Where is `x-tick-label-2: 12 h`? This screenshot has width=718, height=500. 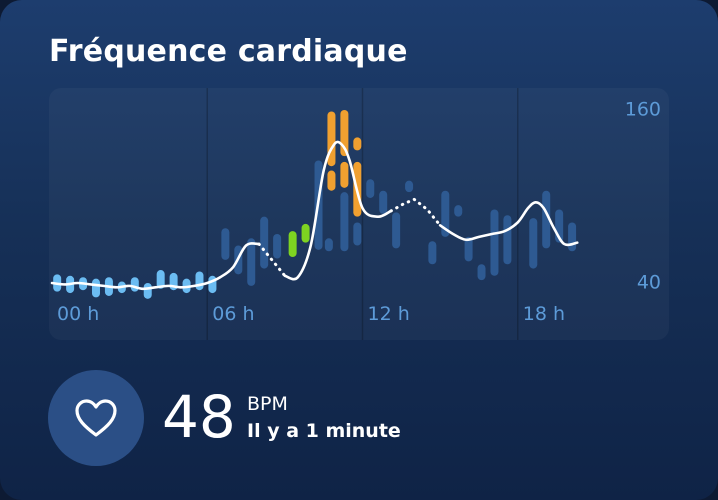 x-tick-label-2: 12 h is located at coordinates (389, 314).